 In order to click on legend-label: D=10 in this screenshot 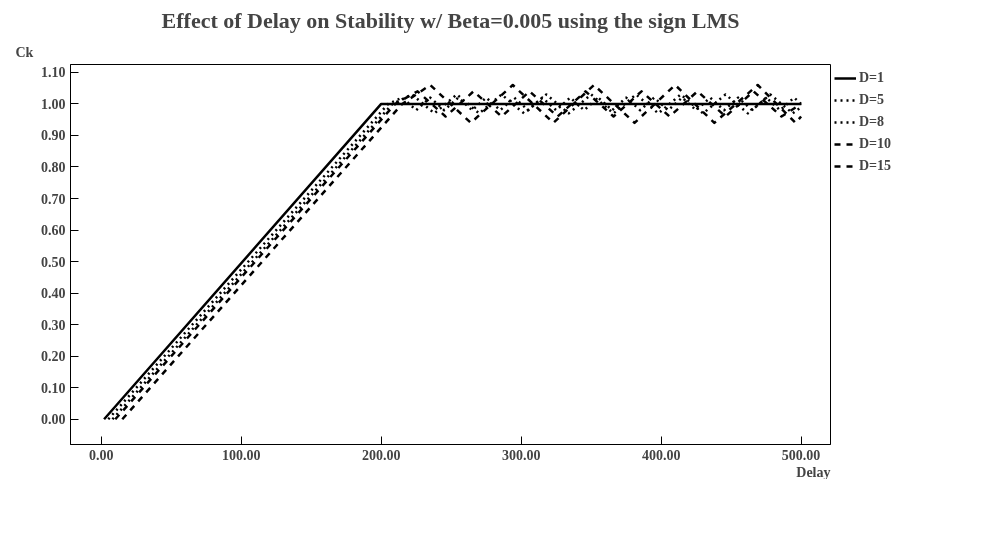, I will do `click(875, 144)`.